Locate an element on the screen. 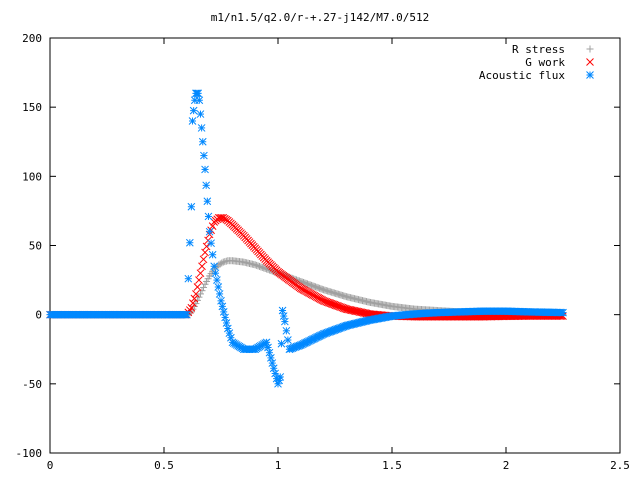 The height and width of the screenshot is (480, 640). y-tick-label: 0 is located at coordinates (38, 315).